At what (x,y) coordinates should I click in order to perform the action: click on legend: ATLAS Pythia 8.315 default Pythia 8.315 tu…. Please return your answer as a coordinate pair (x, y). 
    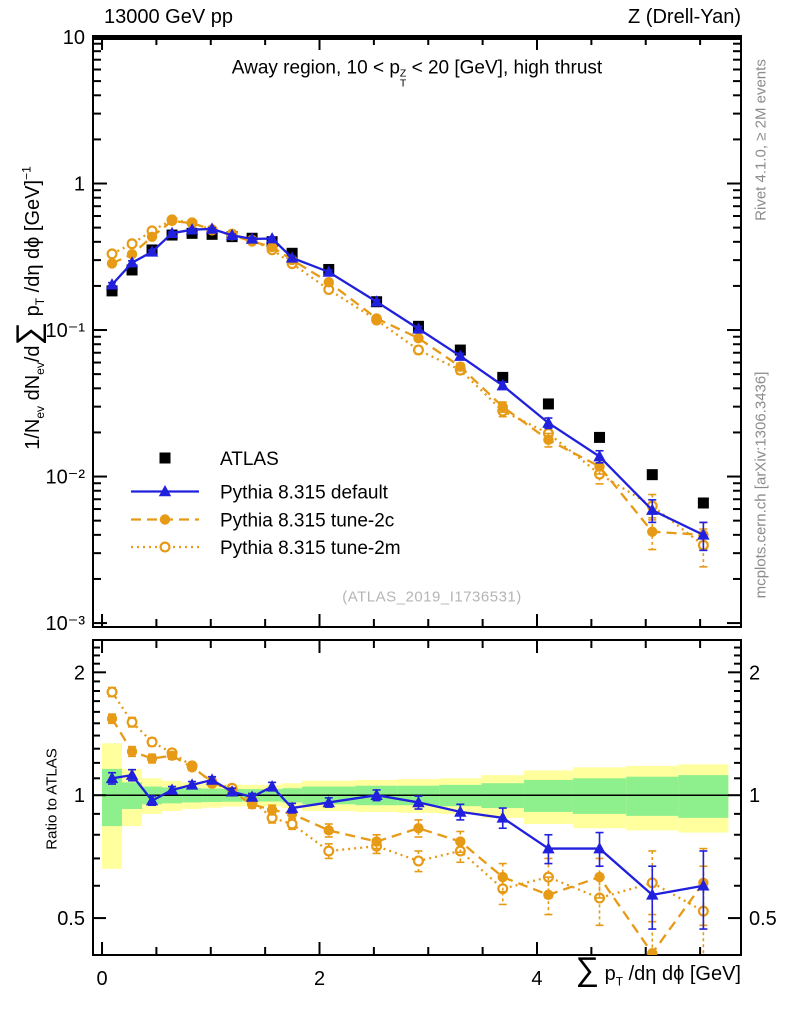
    Looking at the image, I should click on (266, 504).